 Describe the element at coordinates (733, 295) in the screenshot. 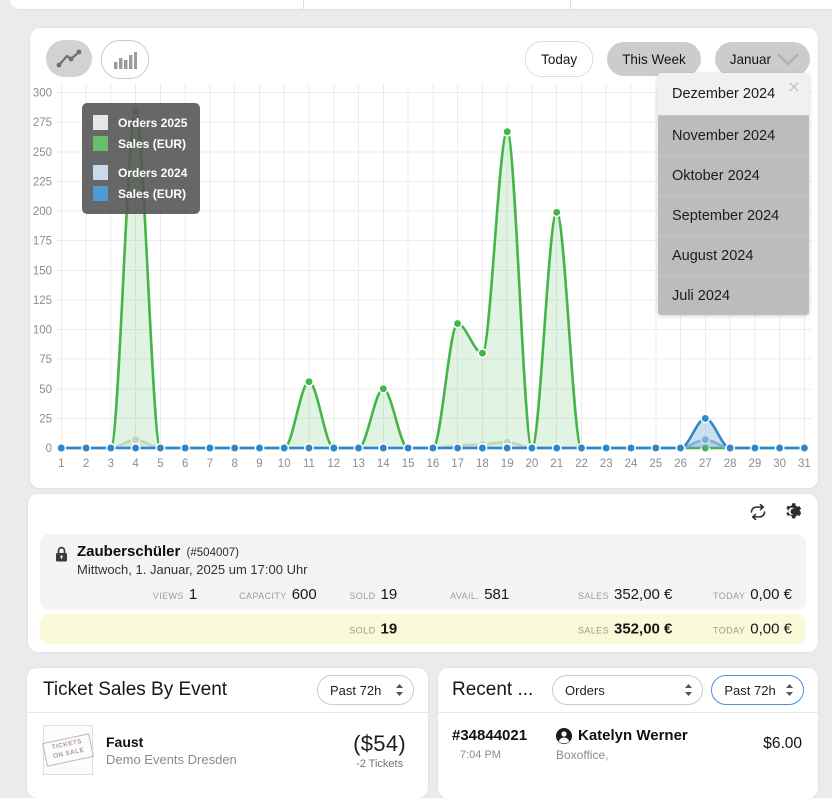

I see `month-option: Juli 2024` at that location.